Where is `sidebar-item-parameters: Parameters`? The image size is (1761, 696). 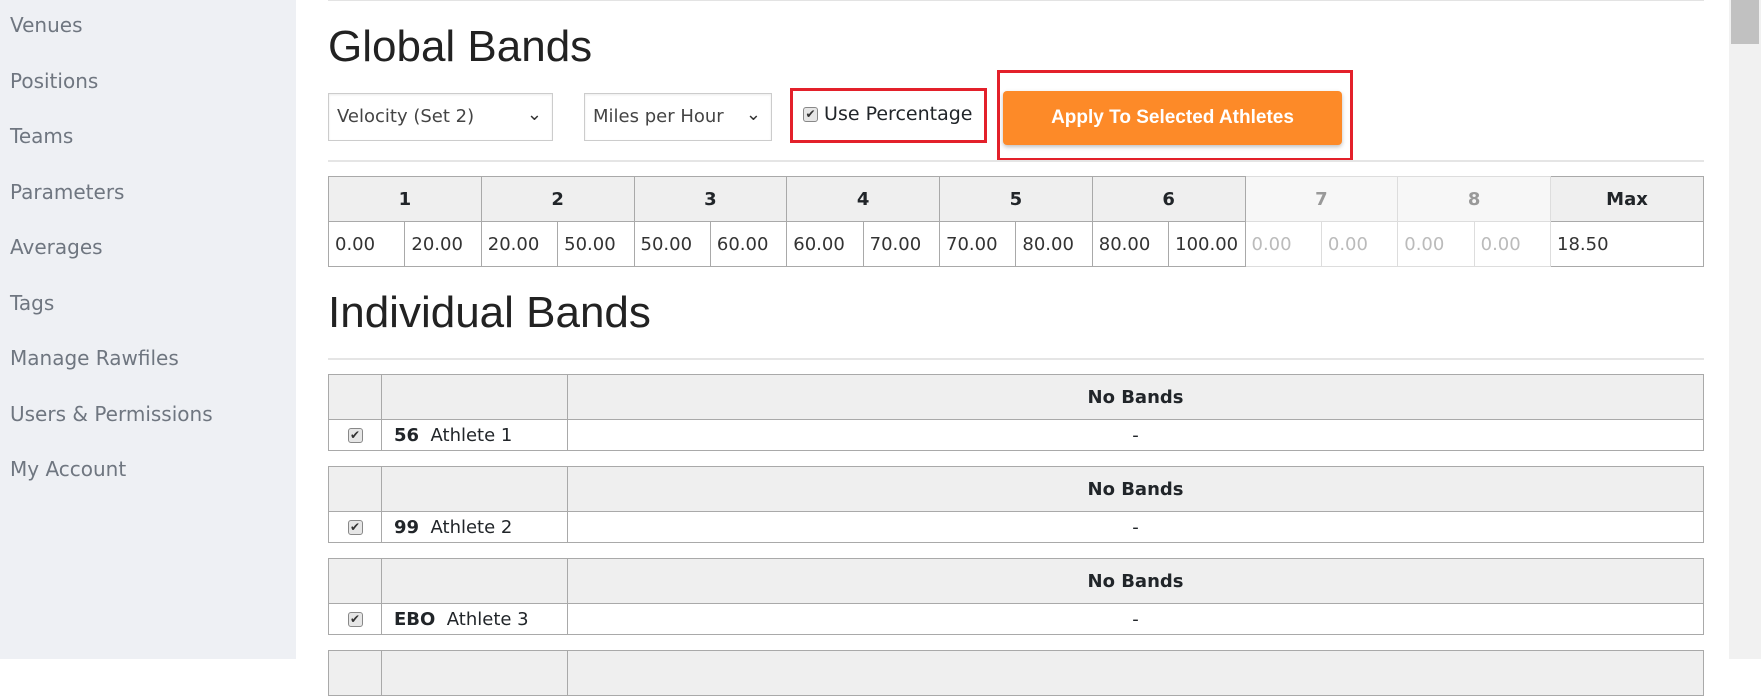
sidebar-item-parameters: Parameters is located at coordinates (67, 192).